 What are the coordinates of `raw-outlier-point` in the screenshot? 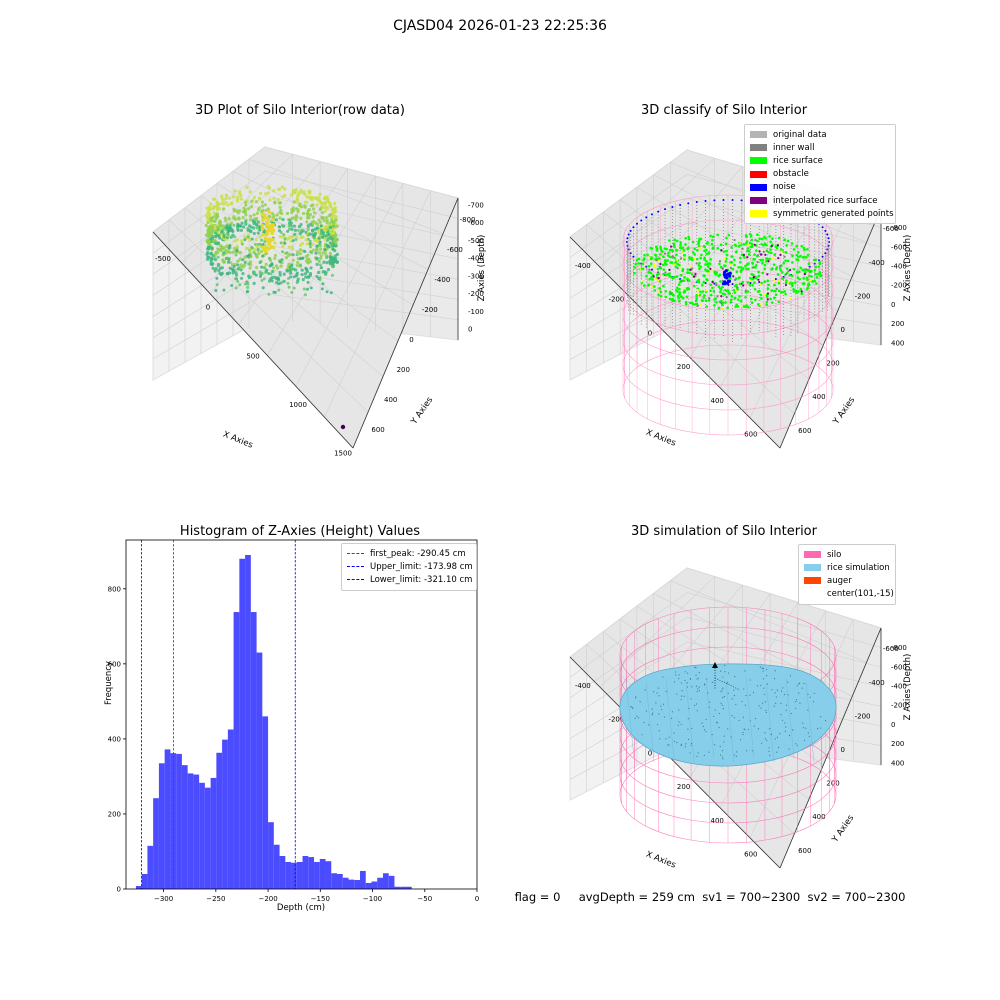 It's located at (343, 427).